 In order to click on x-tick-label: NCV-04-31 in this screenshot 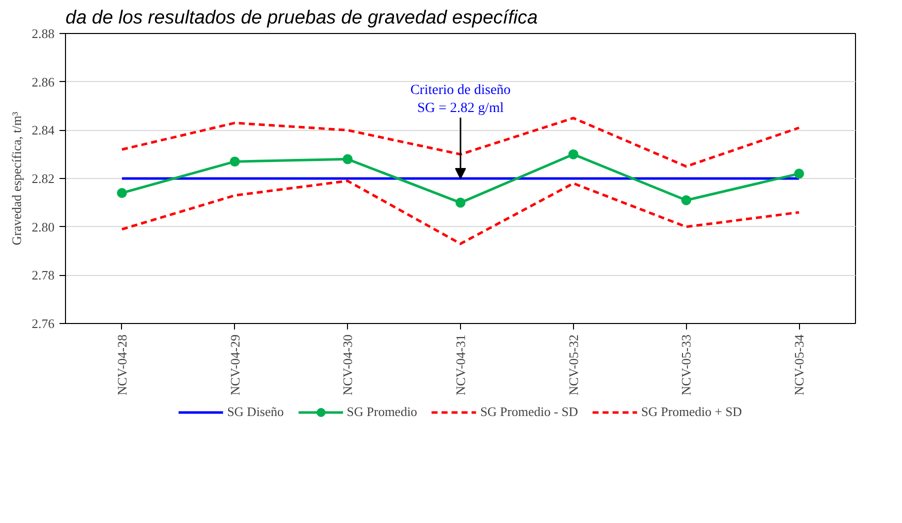, I will do `click(460, 365)`.